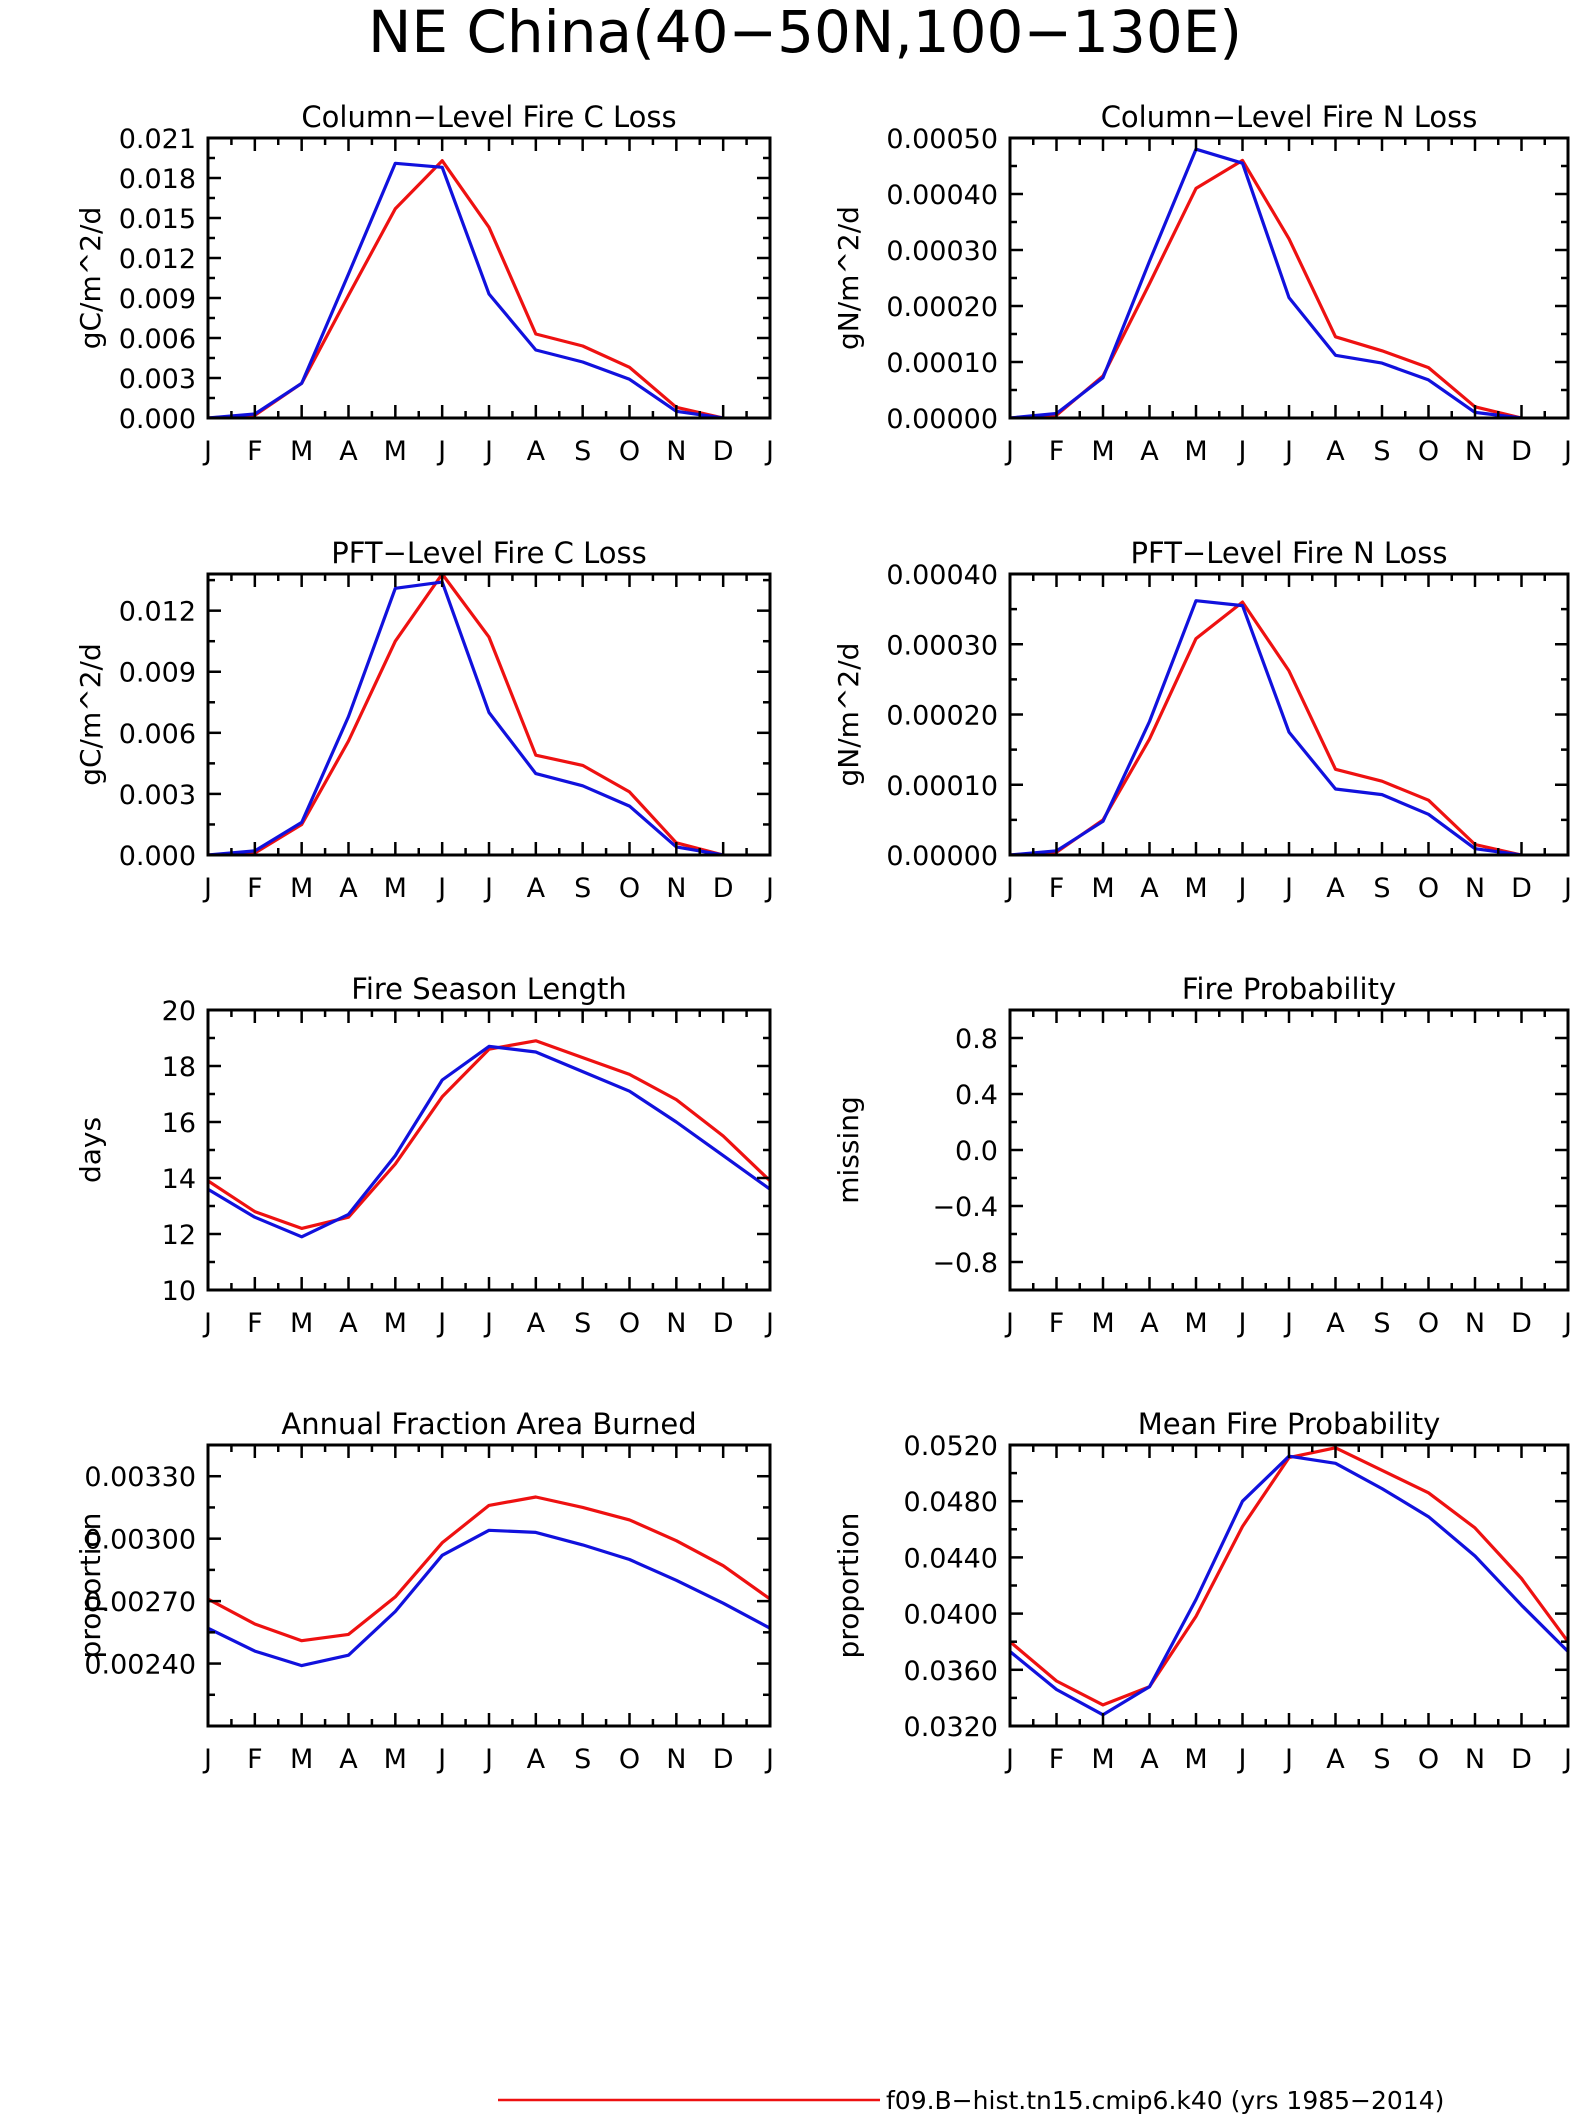 The height and width of the screenshot is (2119, 1585). Describe the element at coordinates (489, 553) in the screenshot. I see `panel-title: PFT−Level Fire C Loss` at that location.